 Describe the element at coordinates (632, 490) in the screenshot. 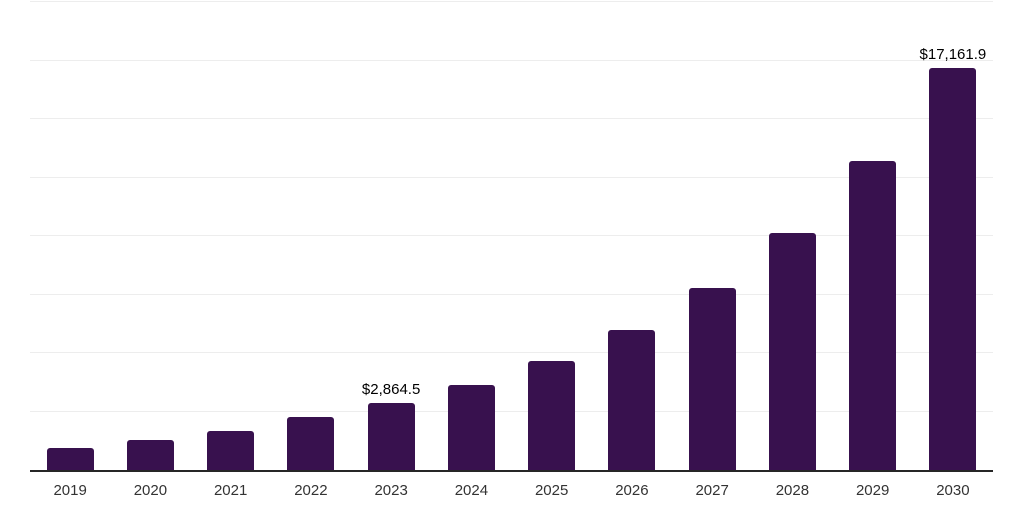

I see `x-tick-label-2026: 2026` at that location.